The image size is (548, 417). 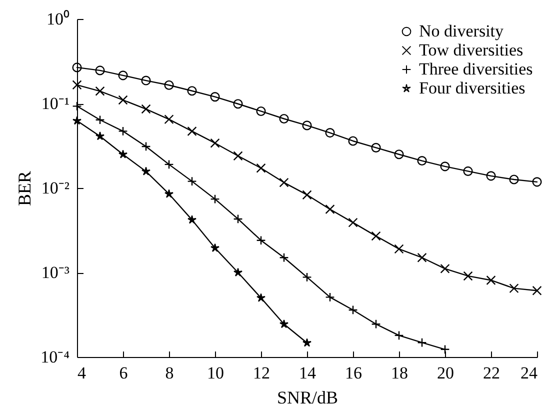 What do you see at coordinates (55, 357) in the screenshot?
I see `y-tick-label: 10⁻⁴` at bounding box center [55, 357].